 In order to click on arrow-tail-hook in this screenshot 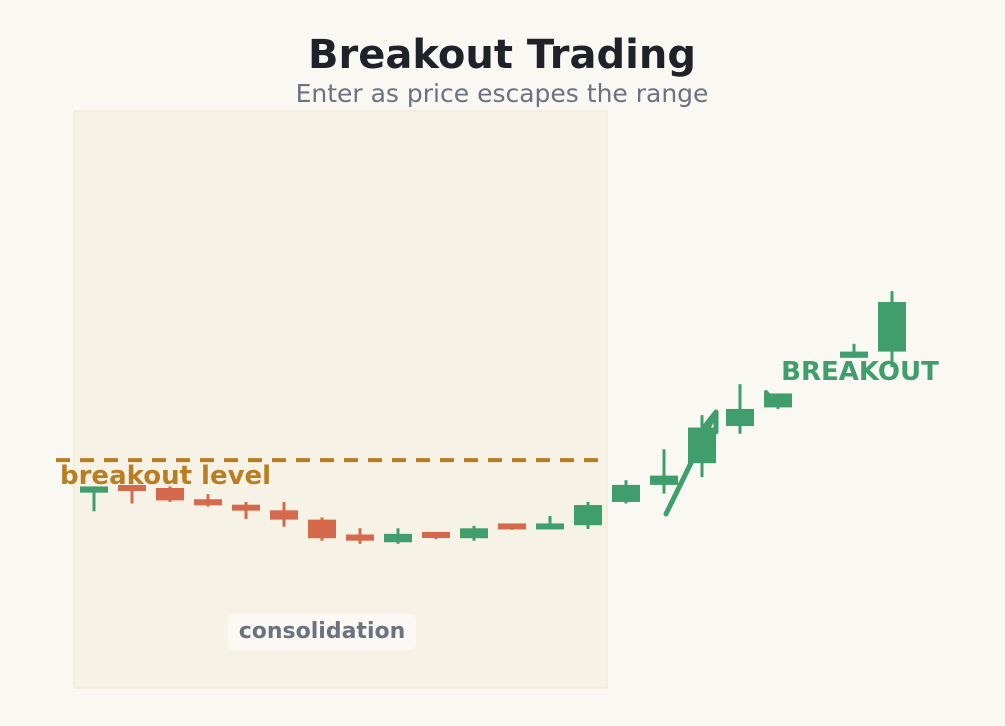, I will do `click(772, 395)`.